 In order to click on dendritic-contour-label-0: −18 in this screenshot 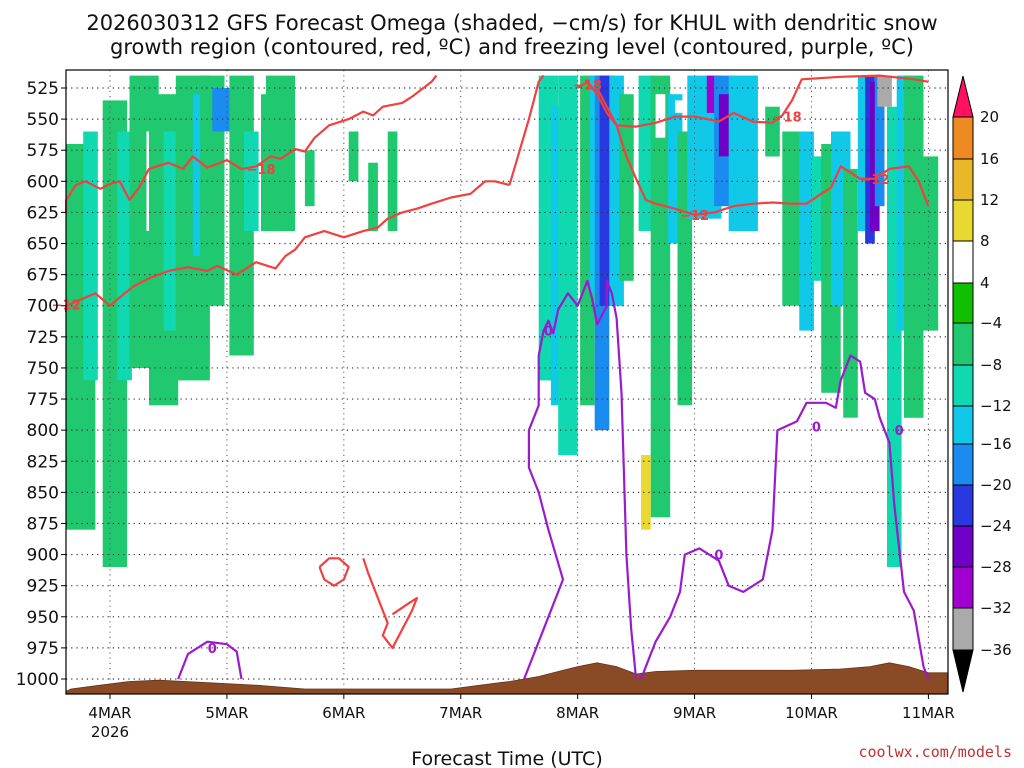, I will do `click(261, 170)`.